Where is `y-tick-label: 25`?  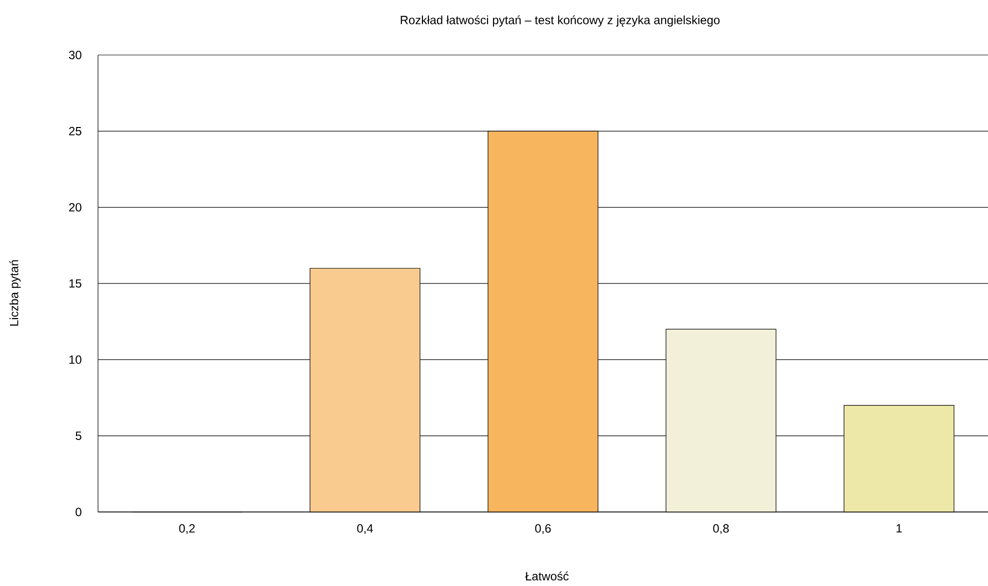 y-tick-label: 25 is located at coordinates (75, 131).